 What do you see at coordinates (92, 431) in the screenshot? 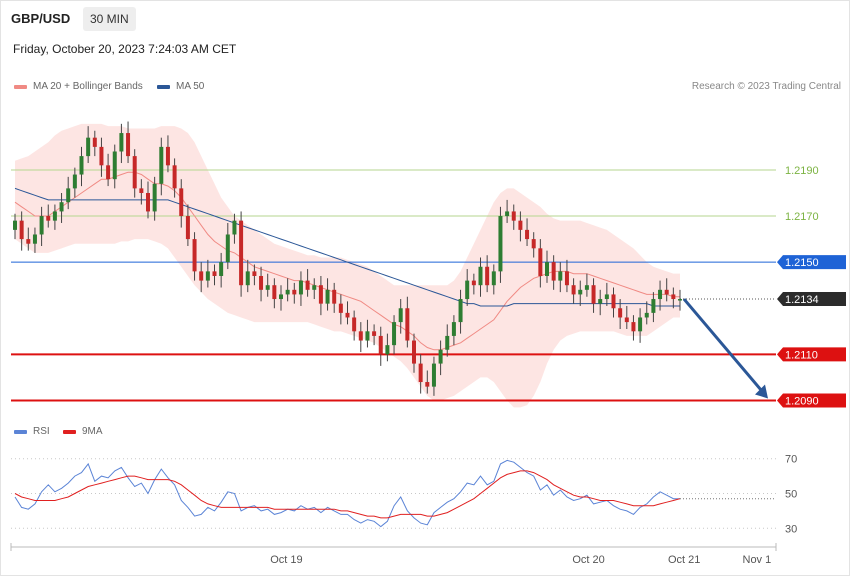
I see `legend-label-9ma: 9MA` at bounding box center [92, 431].